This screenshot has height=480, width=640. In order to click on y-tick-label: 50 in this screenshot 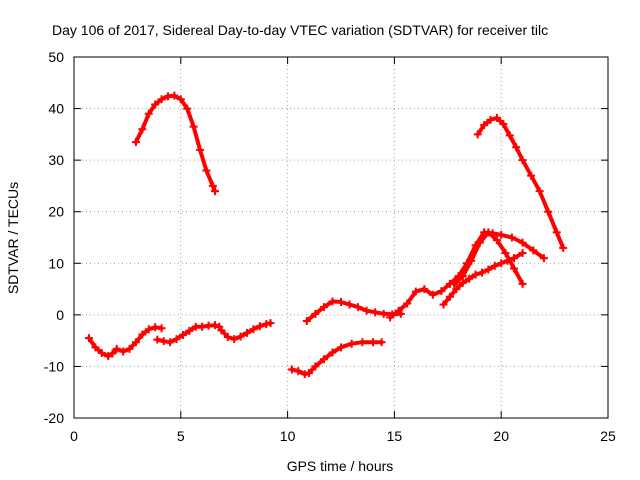, I will do `click(56, 57)`.